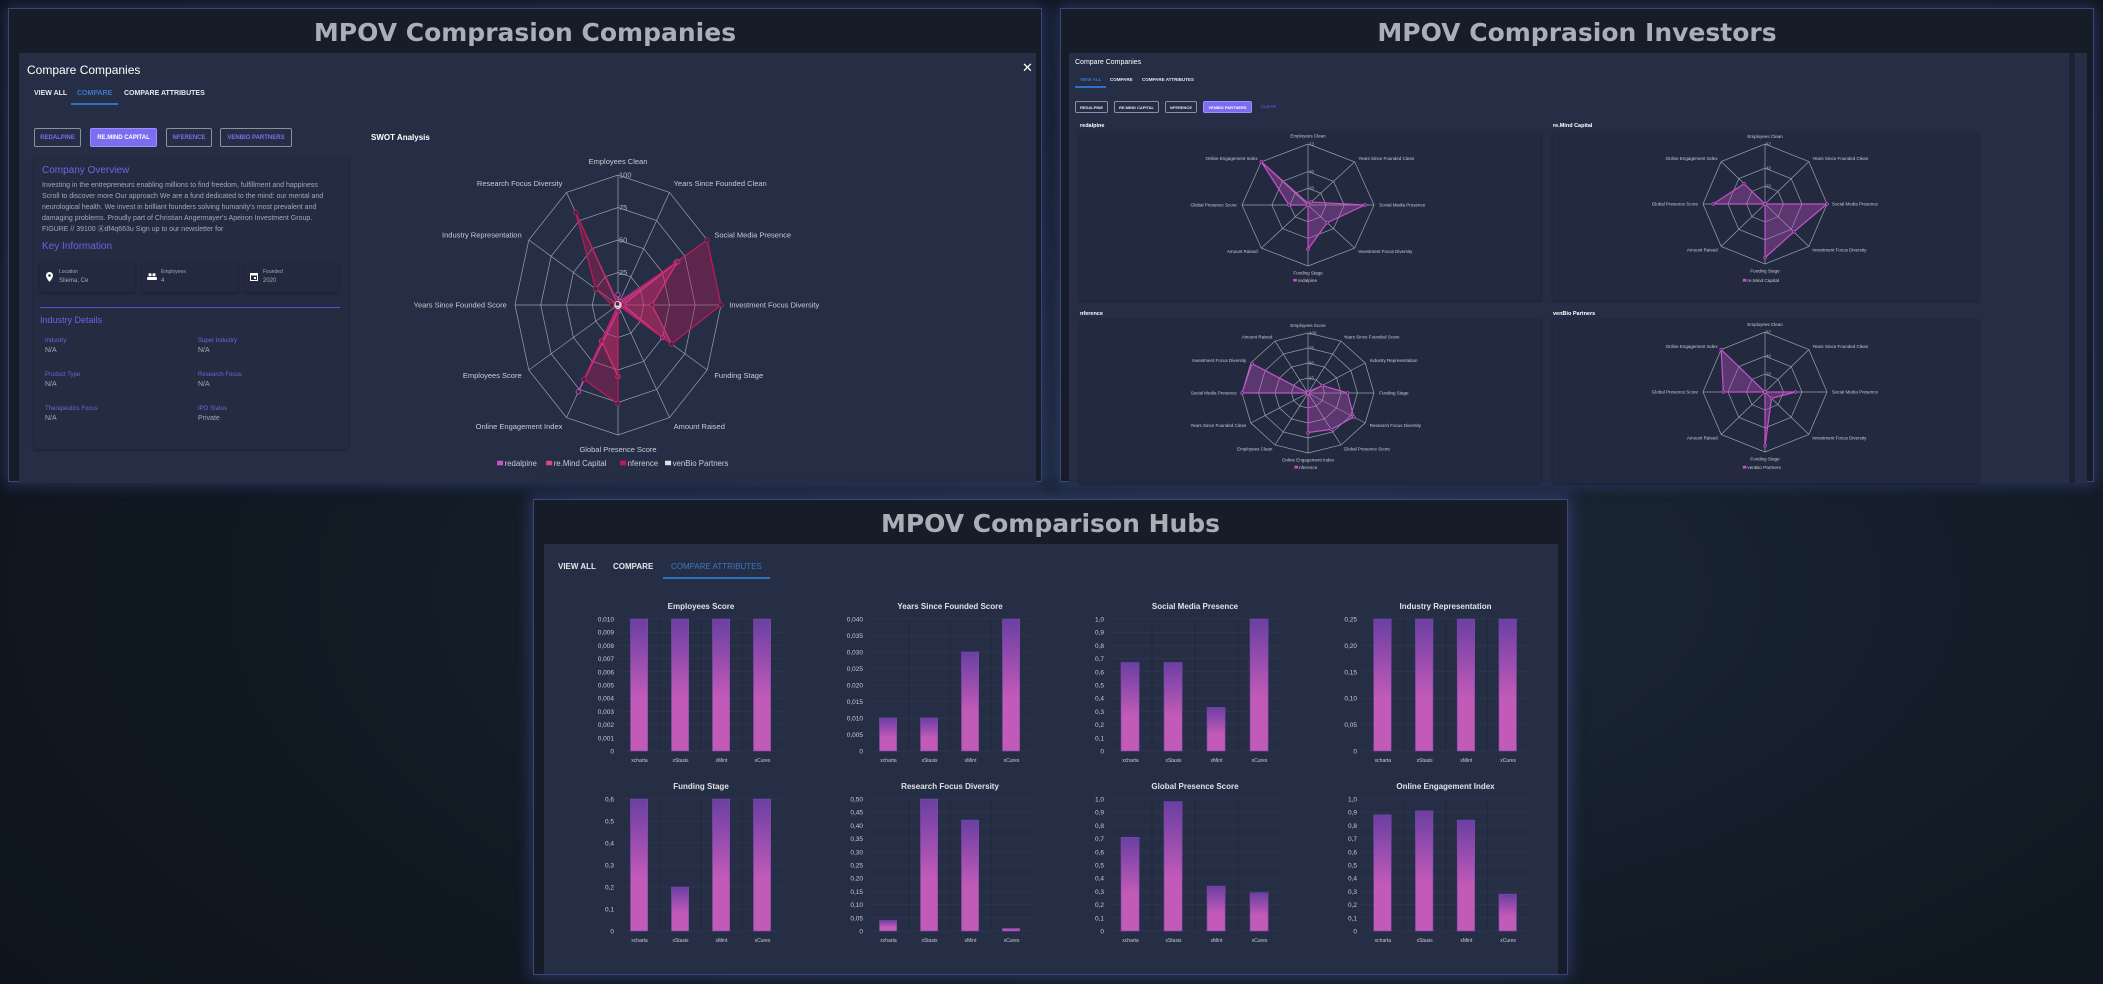 Image resolution: width=2103 pixels, height=984 pixels. What do you see at coordinates (752, 234) in the screenshot?
I see `axis-label: Social Media Presence` at bounding box center [752, 234].